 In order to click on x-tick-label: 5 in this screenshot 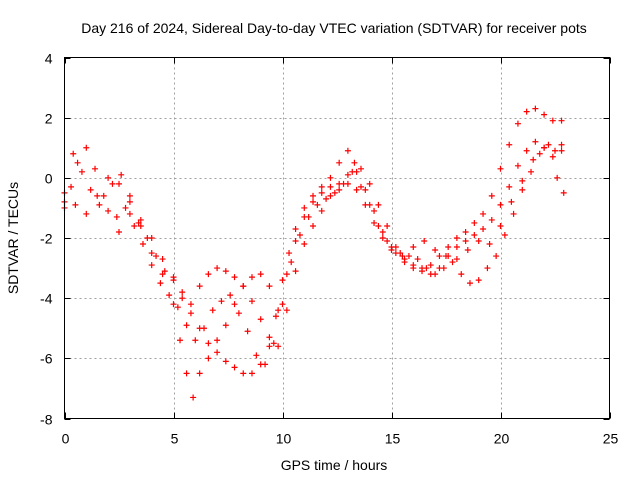, I will do `click(175, 439)`.